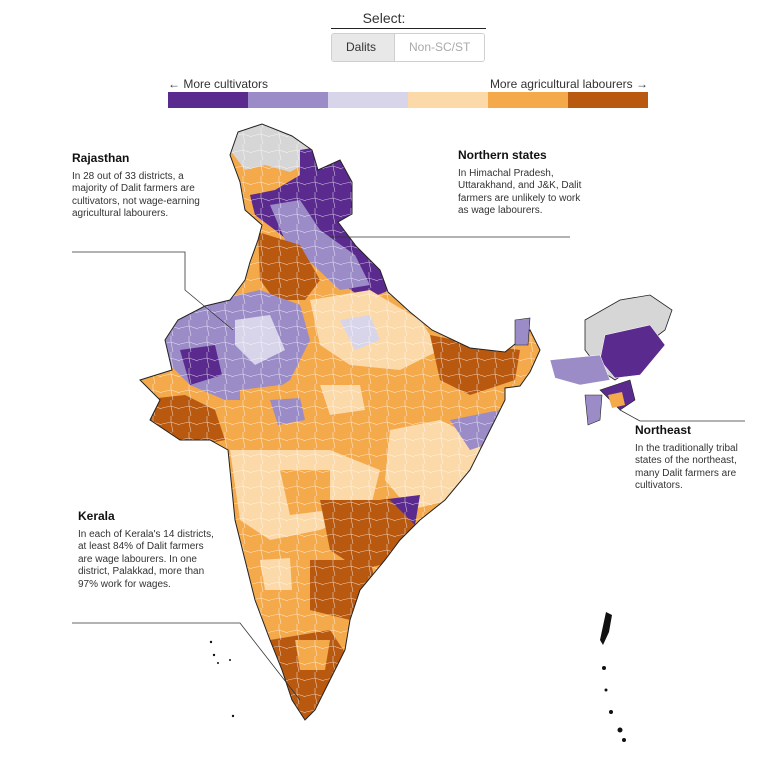 The height and width of the screenshot is (781, 768). Describe the element at coordinates (613, 677) in the screenshot. I see `andaman-nicobar-islands` at that location.